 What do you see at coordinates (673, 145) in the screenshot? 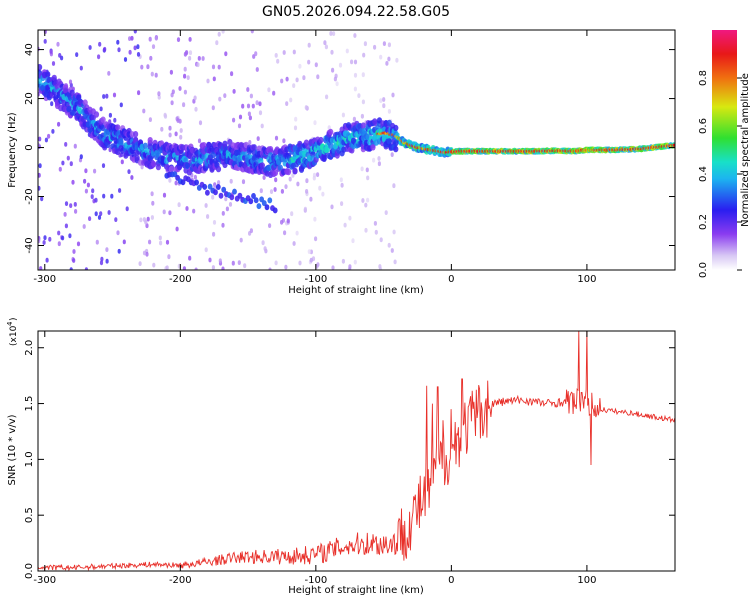
I see `spectrogram-ridge-core` at bounding box center [673, 145].